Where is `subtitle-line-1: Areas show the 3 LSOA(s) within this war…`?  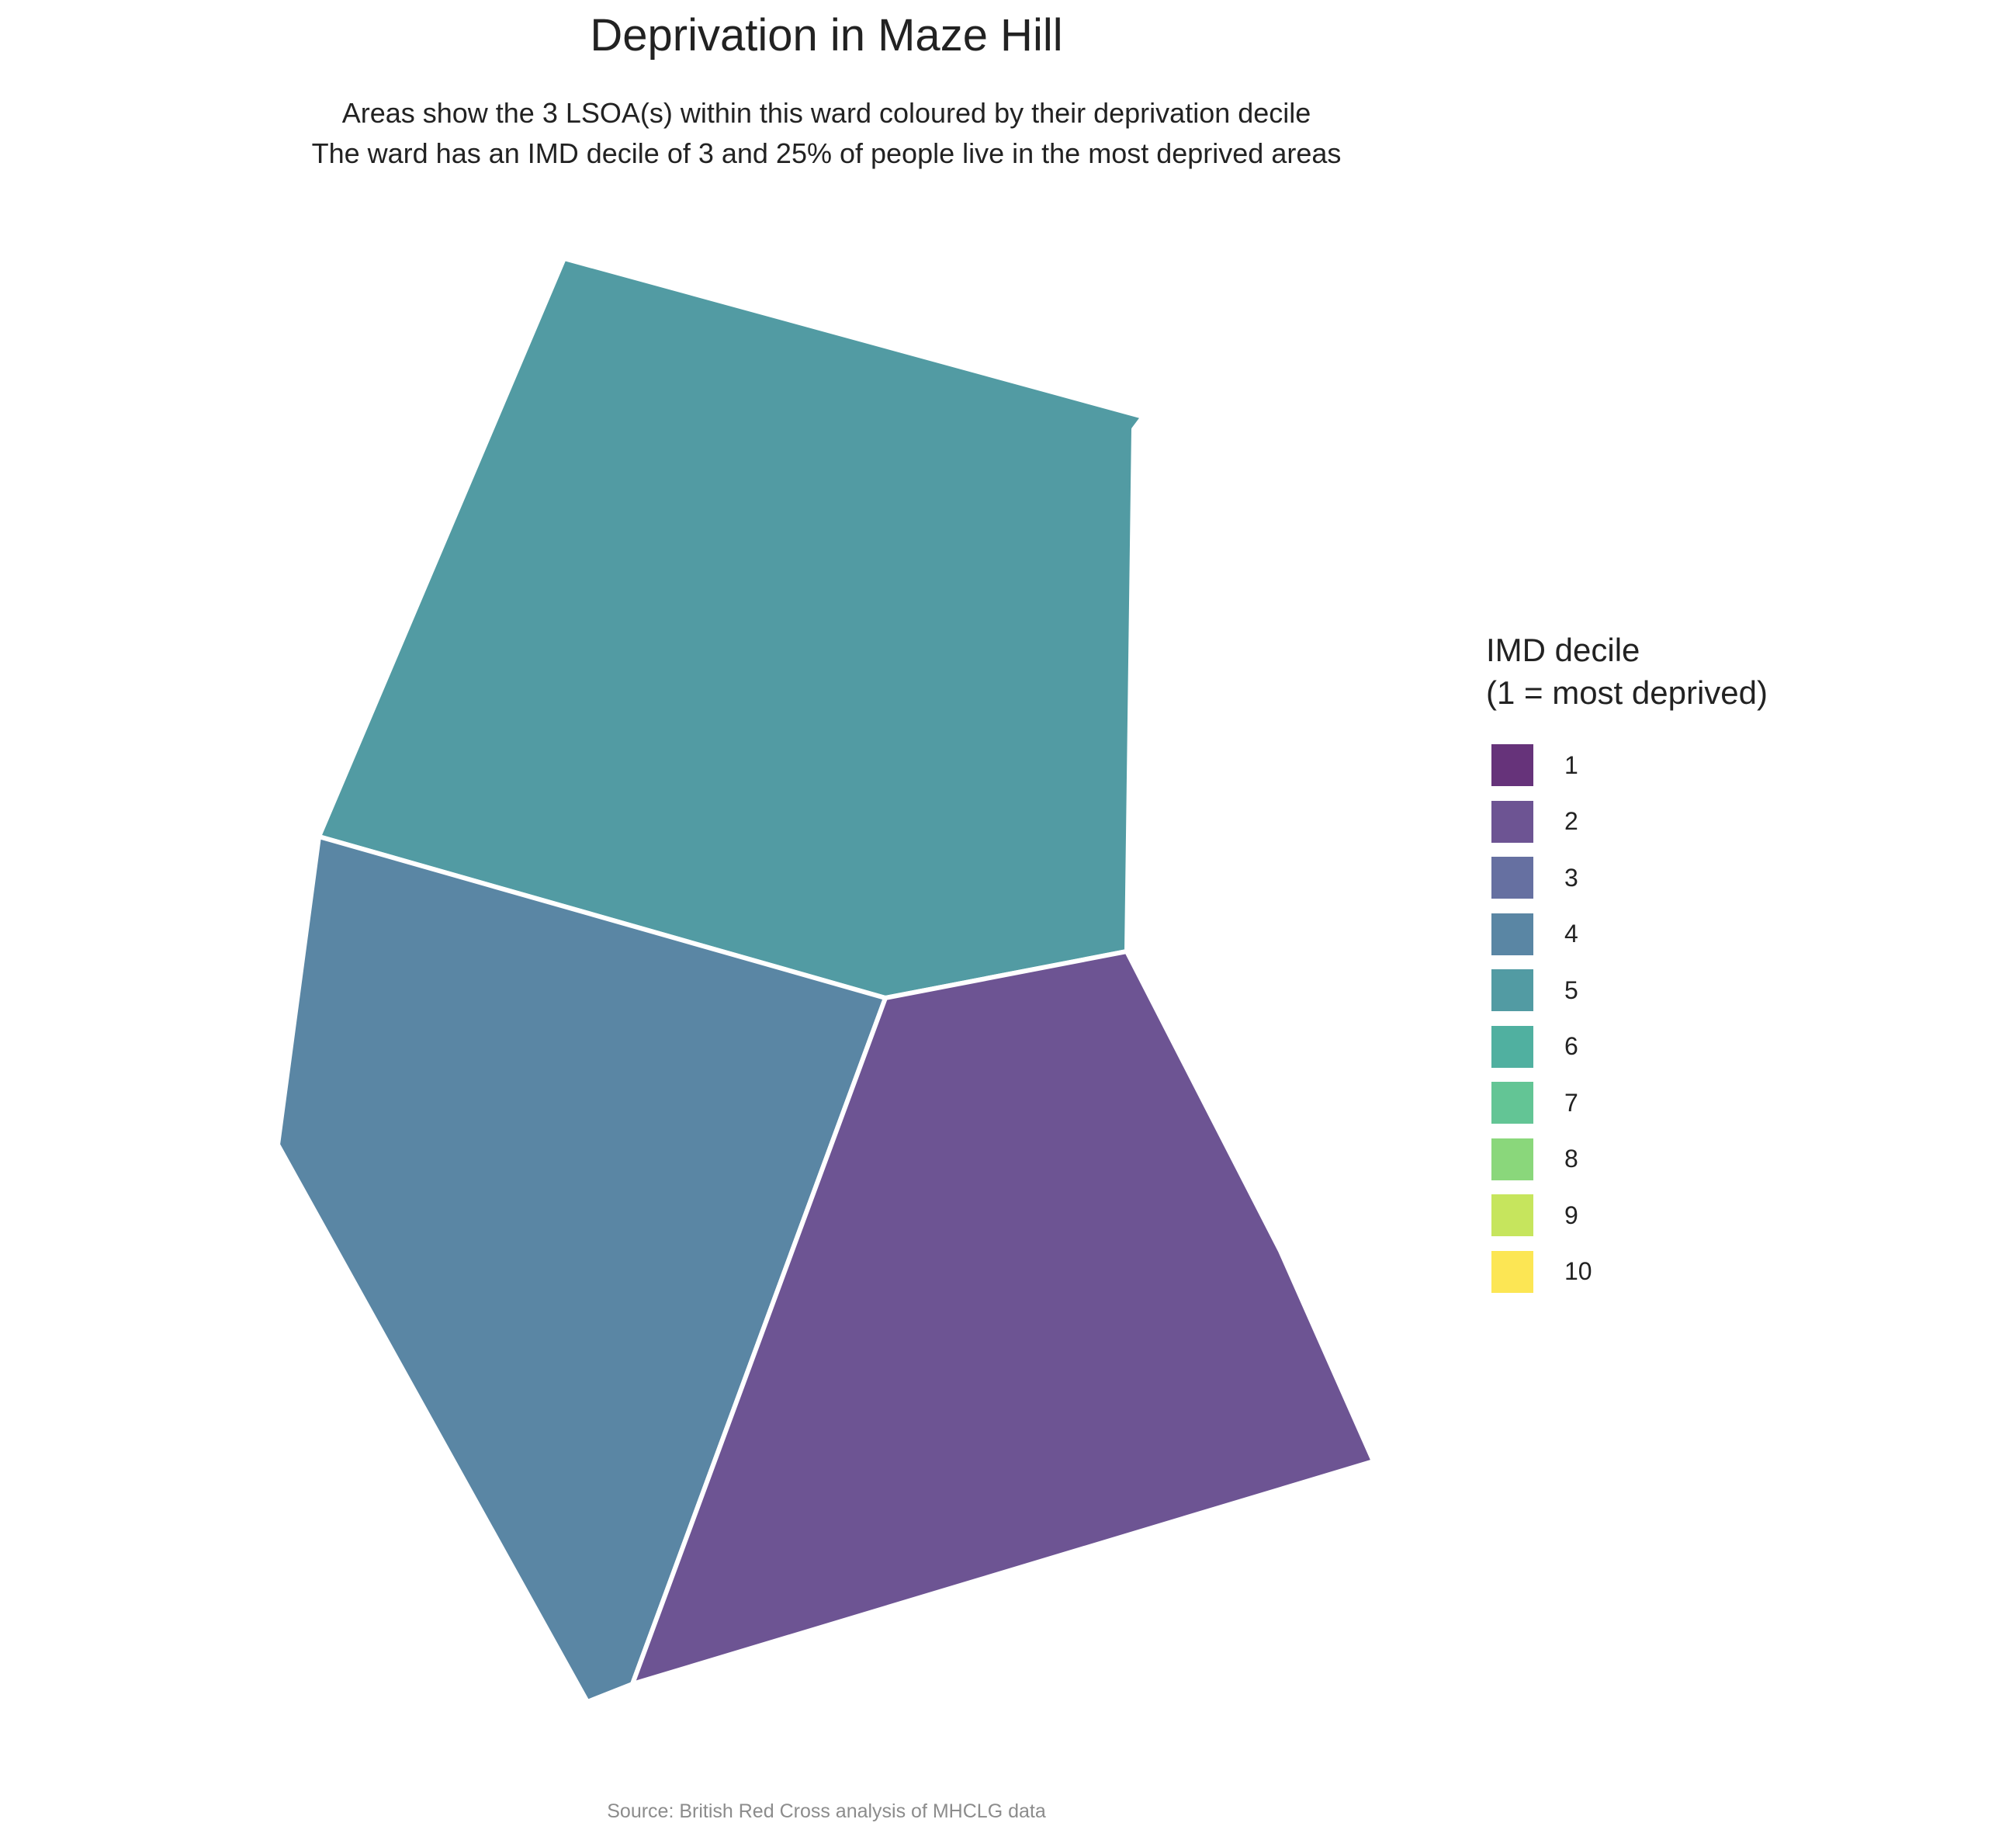 subtitle-line-1: Areas show the 3 LSOA(s) within this war… is located at coordinates (826, 113).